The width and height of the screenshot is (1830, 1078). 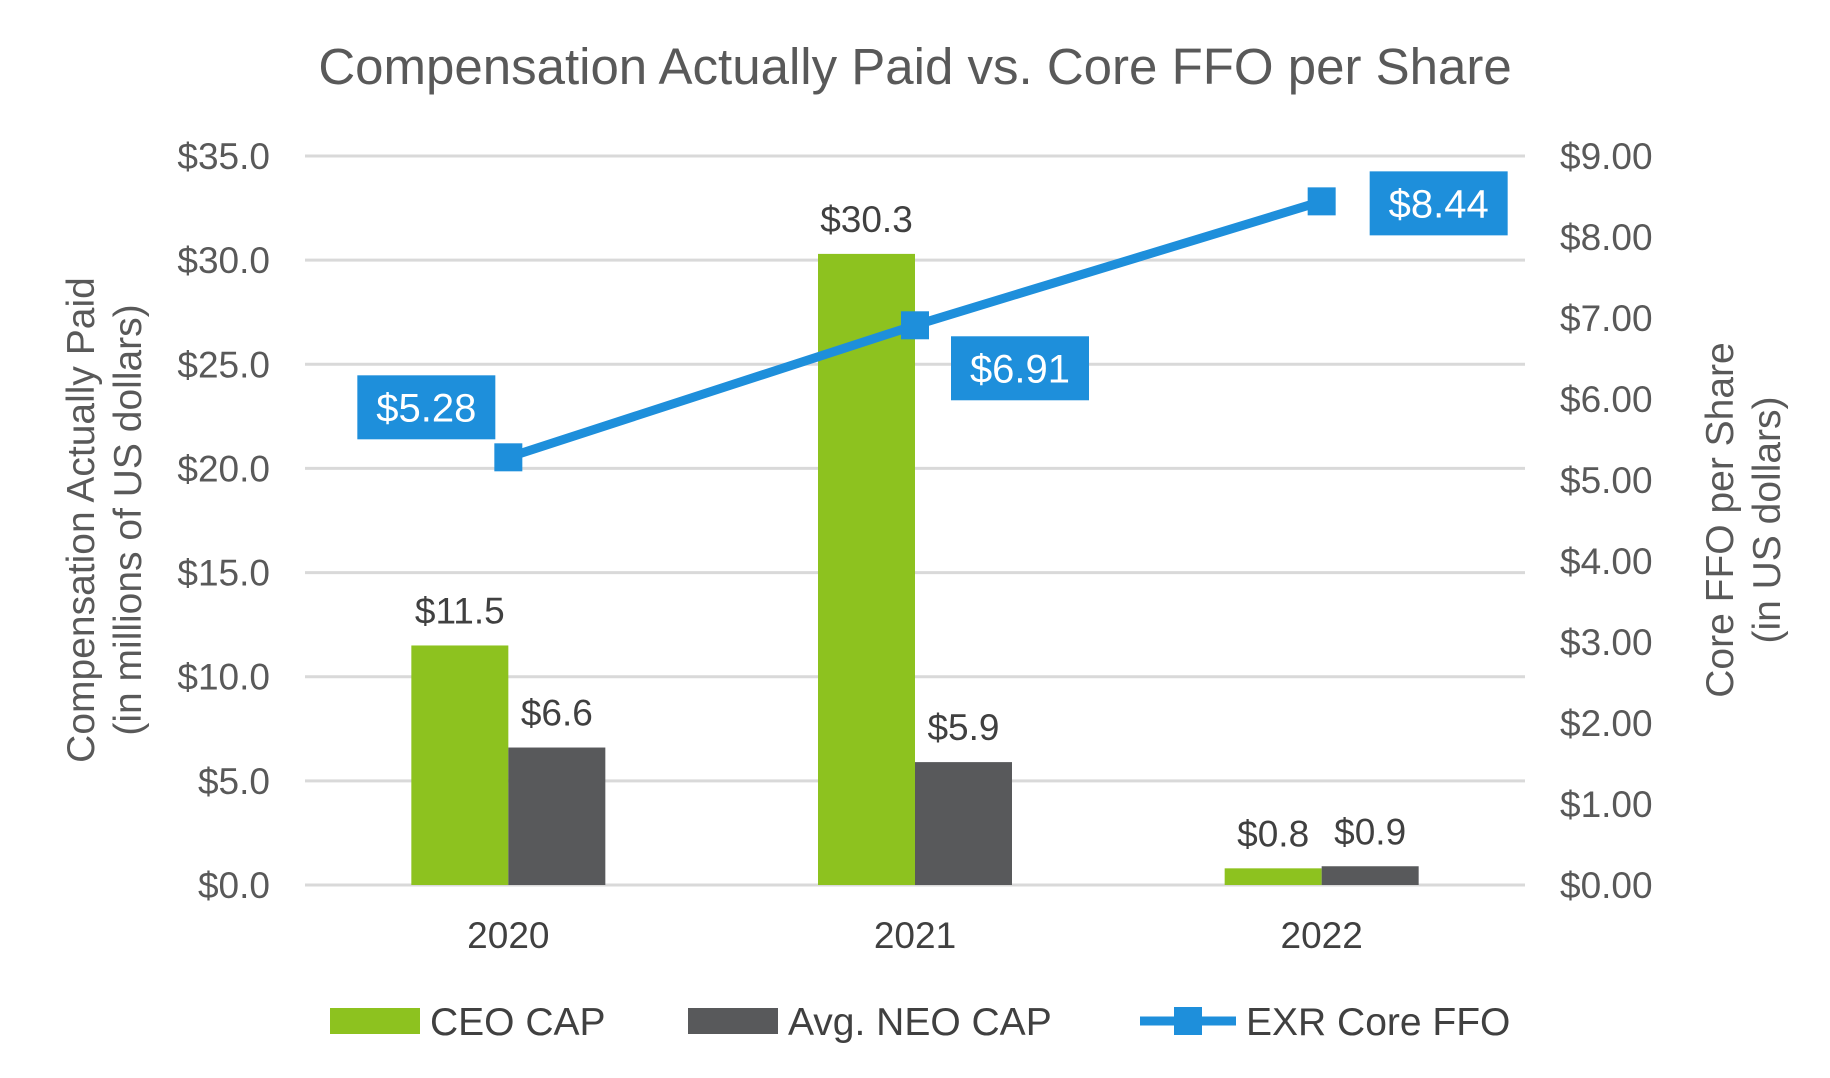 What do you see at coordinates (234, 885) in the screenshot?
I see `left-axis-tick-label: $0.0` at bounding box center [234, 885].